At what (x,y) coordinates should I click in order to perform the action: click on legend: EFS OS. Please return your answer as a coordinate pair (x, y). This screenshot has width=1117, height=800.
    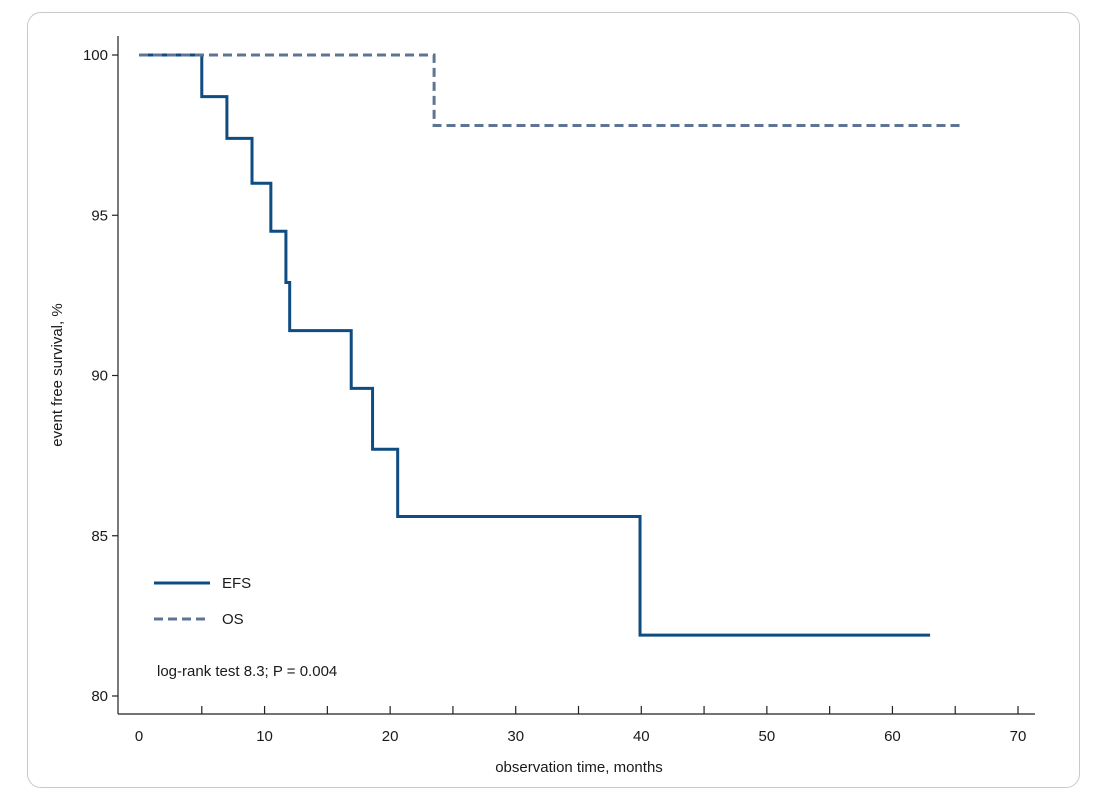
    Looking at the image, I should click on (202, 601).